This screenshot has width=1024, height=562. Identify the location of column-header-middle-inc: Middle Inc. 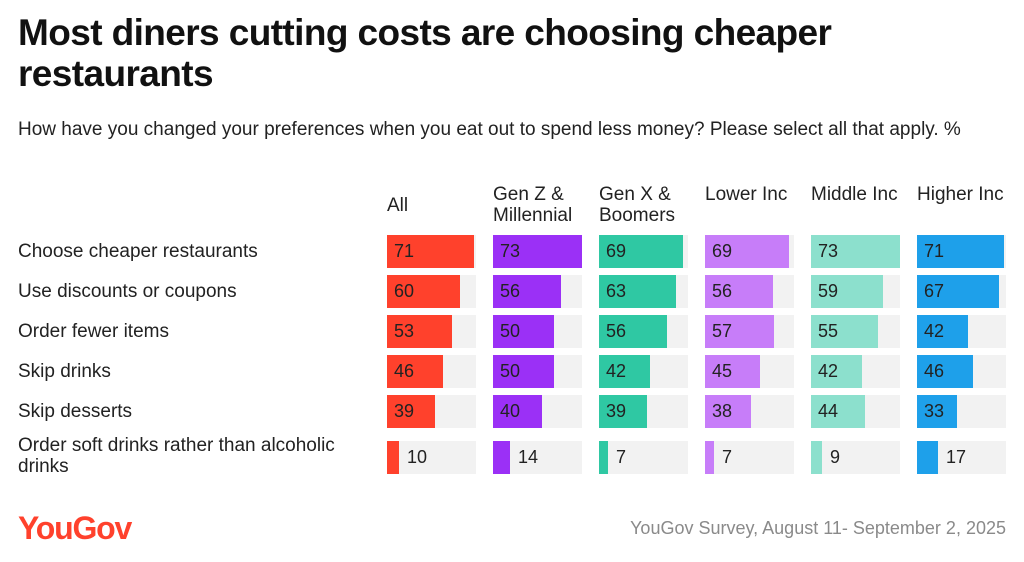
(854, 194).